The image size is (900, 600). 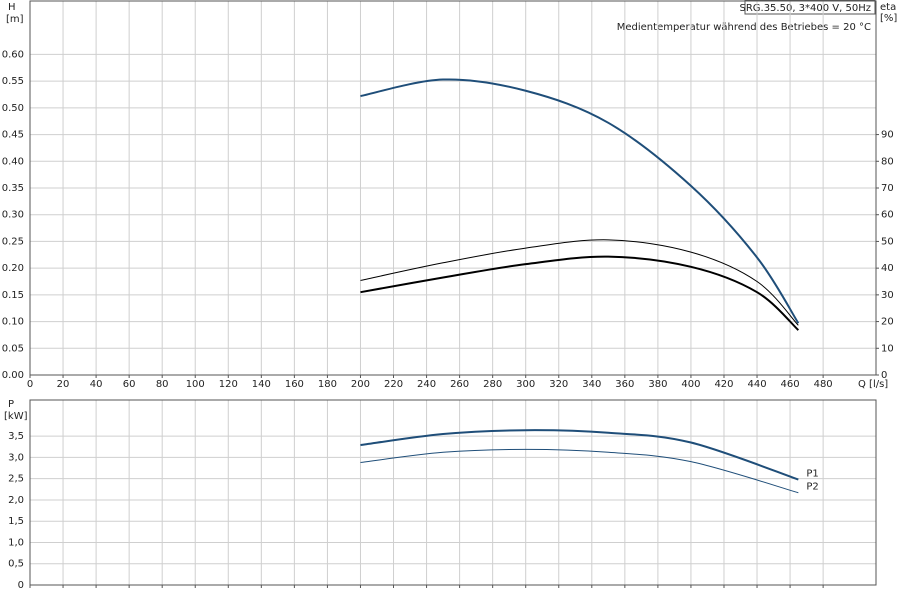 What do you see at coordinates (459, 384) in the screenshot?
I see `x-tick-label: 260` at bounding box center [459, 384].